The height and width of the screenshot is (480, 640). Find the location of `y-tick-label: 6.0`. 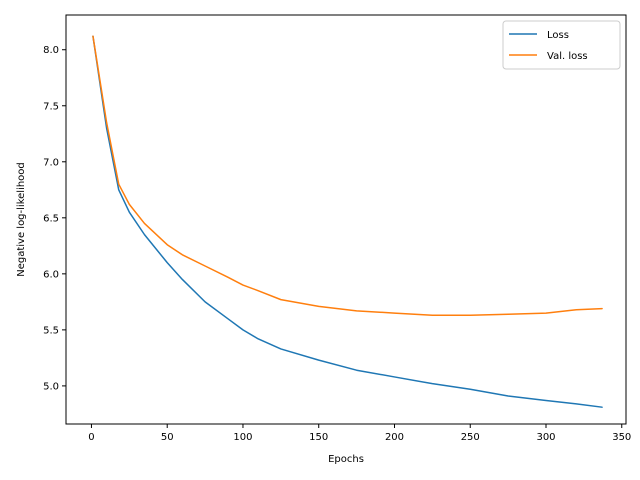

y-tick-label: 6.0 is located at coordinates (51, 274).